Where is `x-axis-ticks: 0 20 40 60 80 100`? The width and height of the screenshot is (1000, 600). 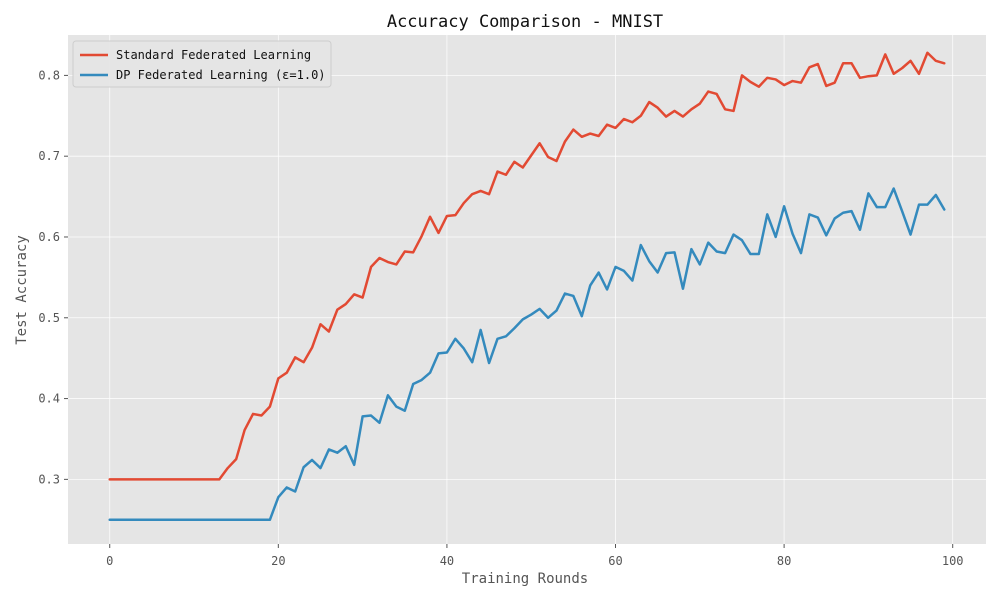
x-axis-ticks: 0 20 40 60 80 100 is located at coordinates (535, 556).